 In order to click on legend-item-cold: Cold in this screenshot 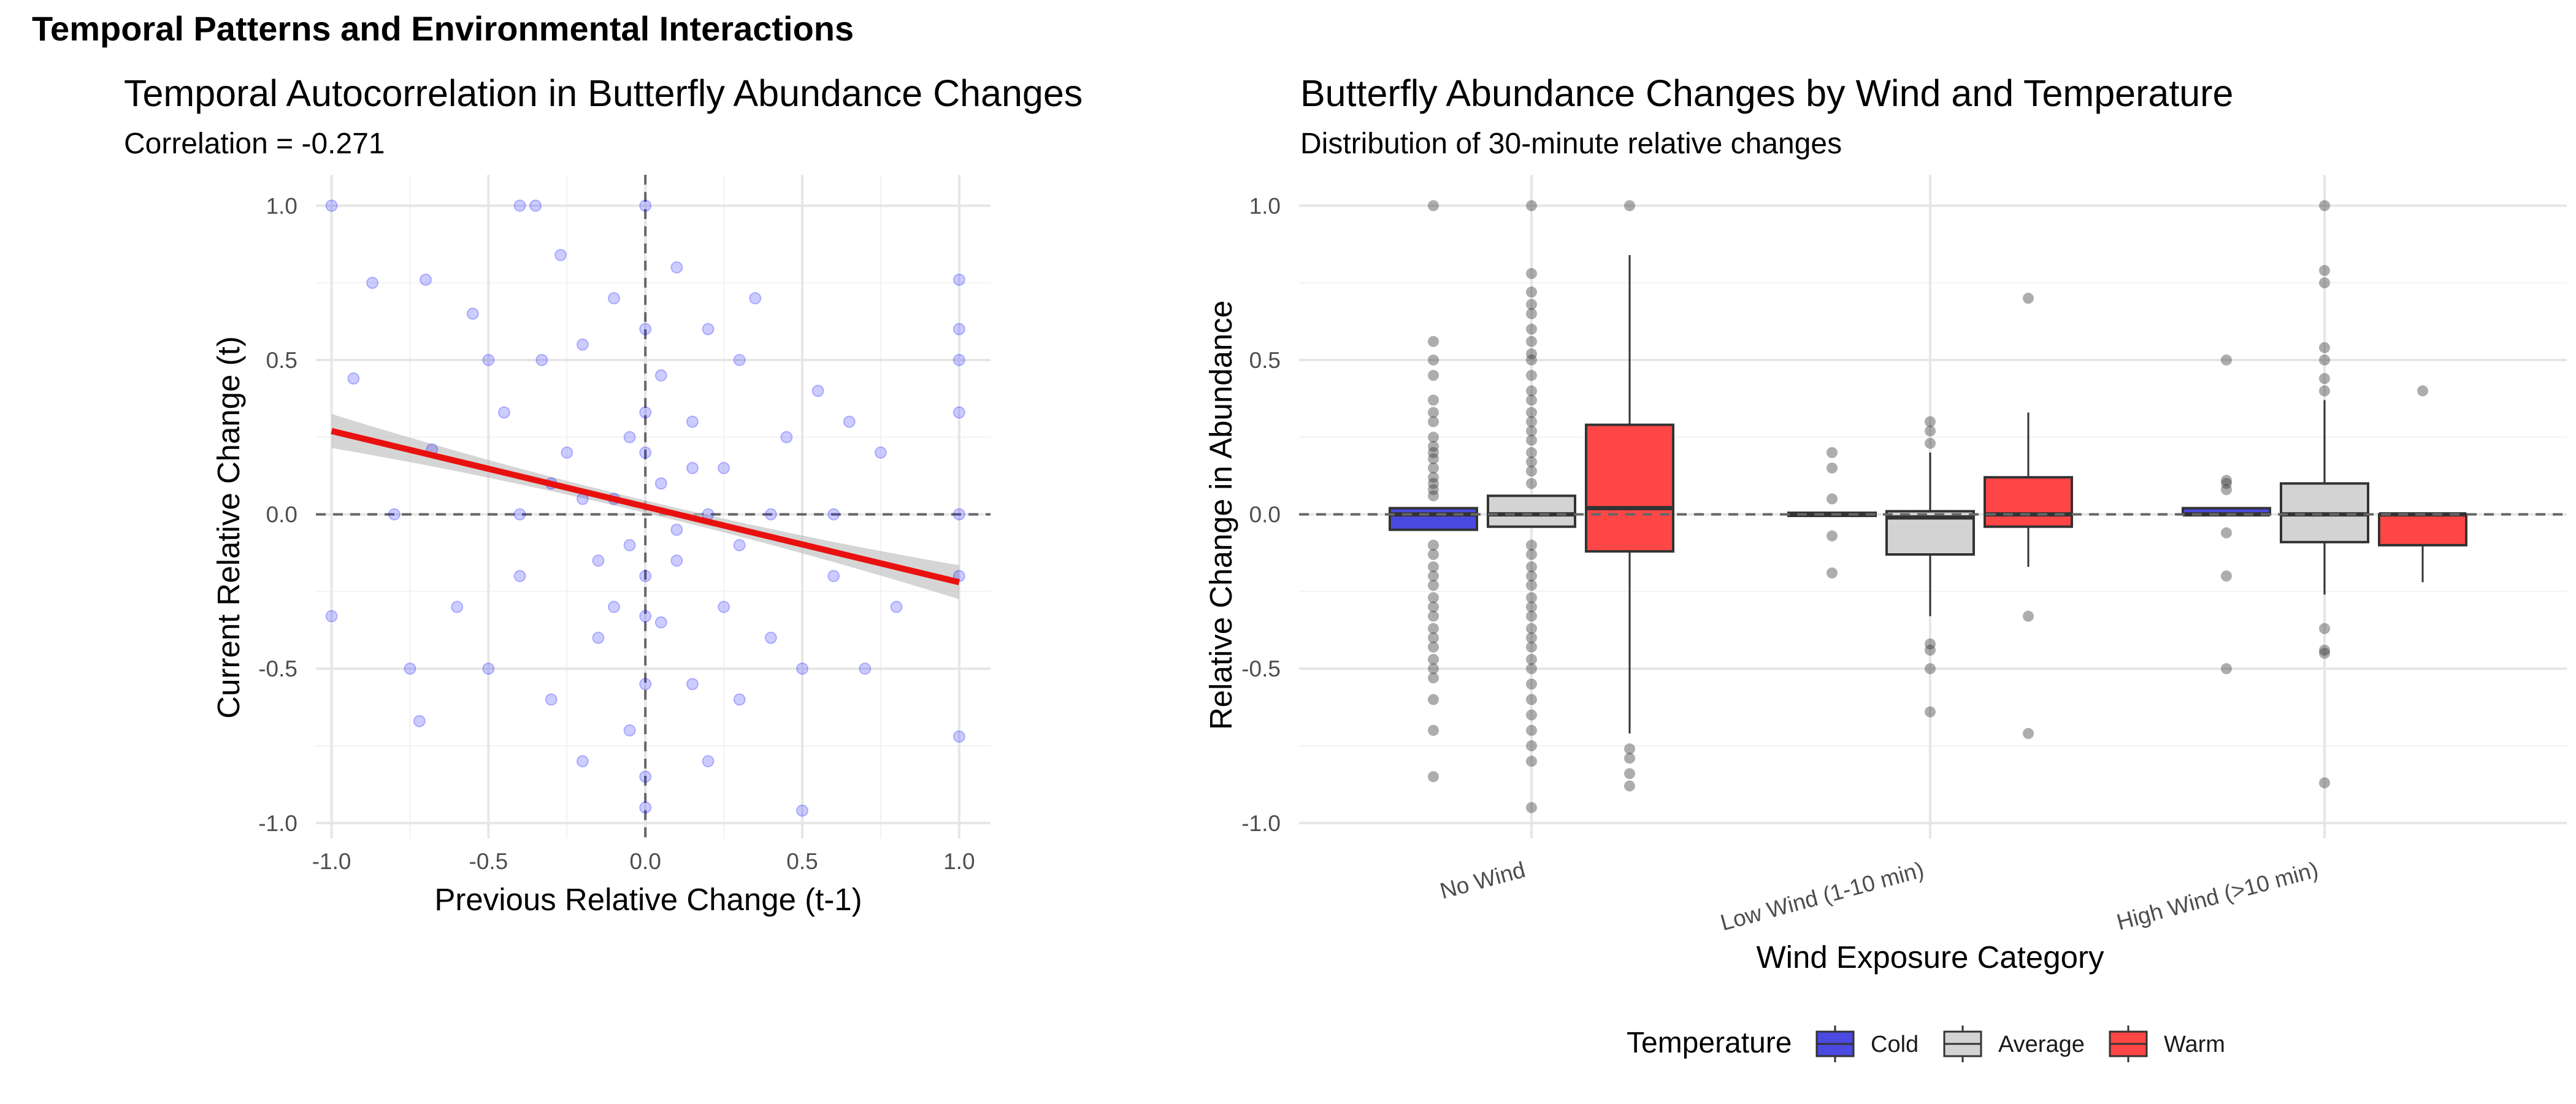, I will do `click(1867, 1043)`.